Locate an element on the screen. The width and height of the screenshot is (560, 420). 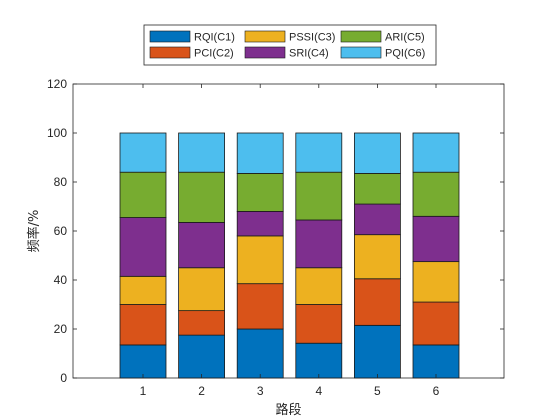
y-axis-label: 频率/% is located at coordinates (34, 231).